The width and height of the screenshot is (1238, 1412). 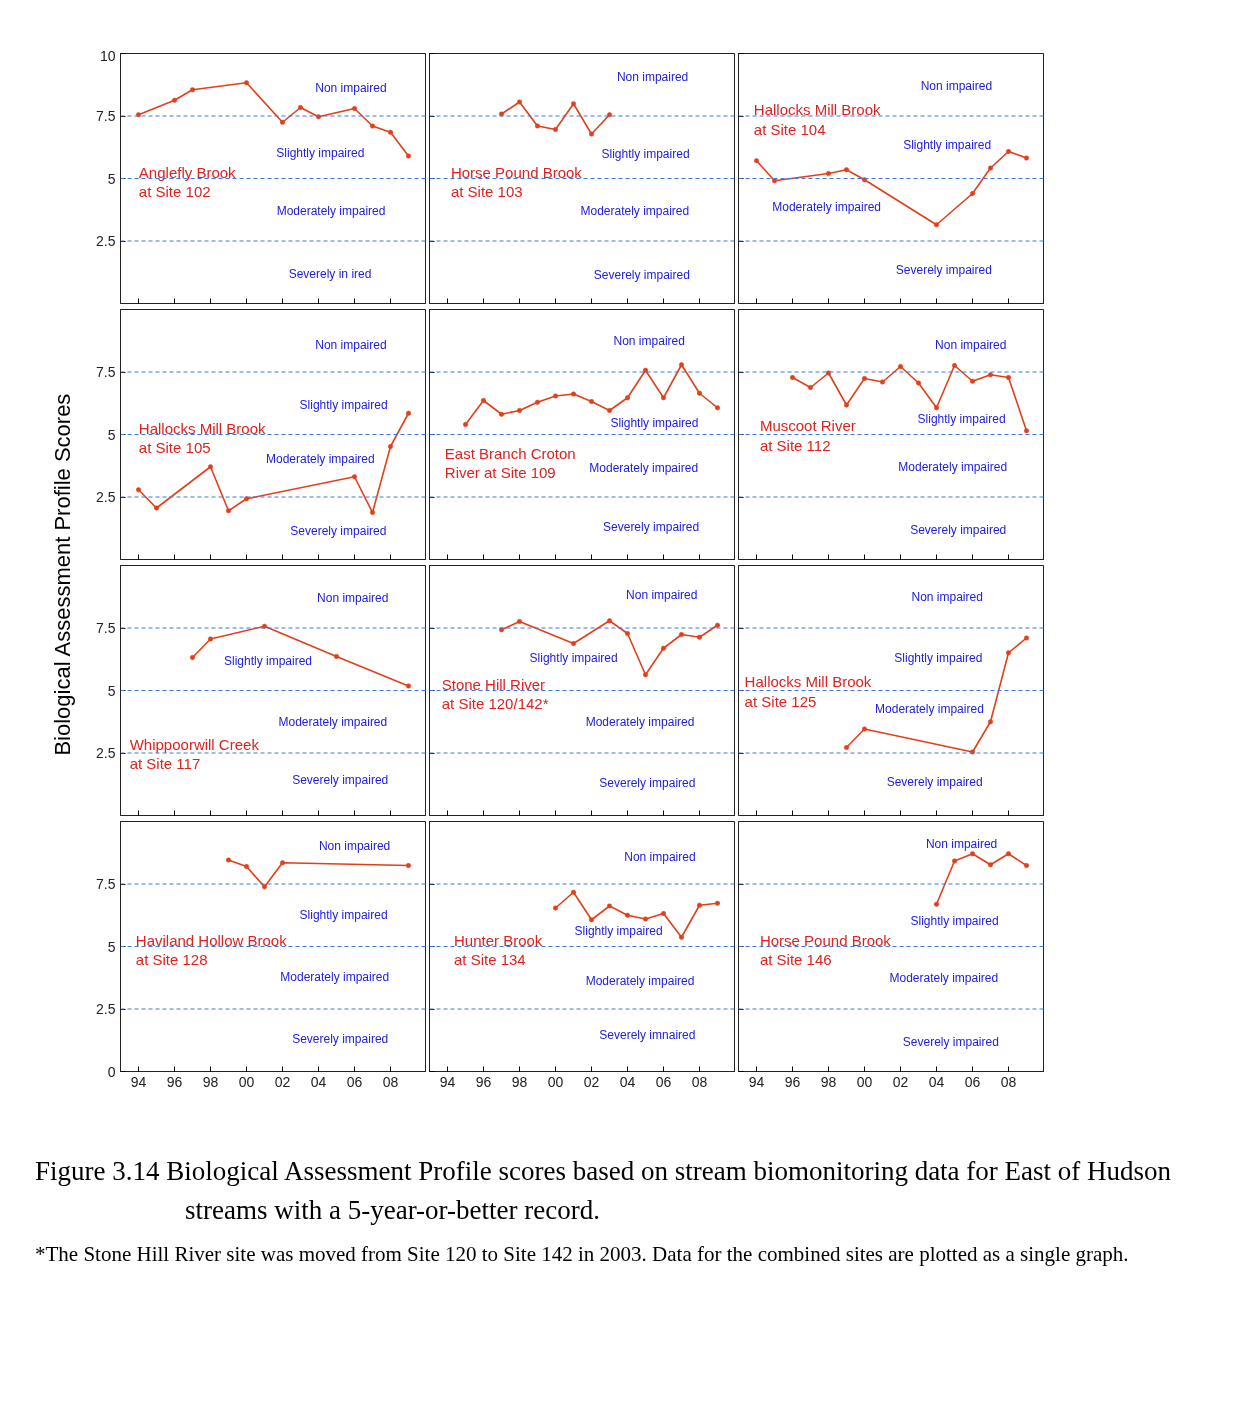 What do you see at coordinates (808, 691) in the screenshot?
I see `text: Hallocks Mill Brook at Site 125` at bounding box center [808, 691].